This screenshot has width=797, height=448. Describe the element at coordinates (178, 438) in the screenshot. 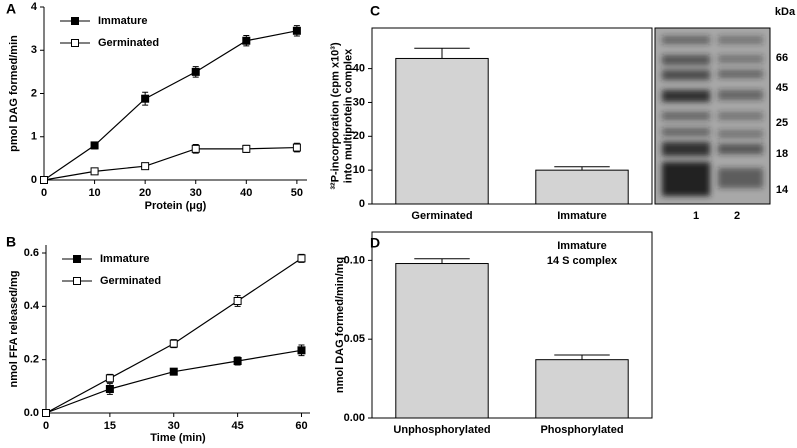

I see `x-axis-label: Time (min)` at that location.